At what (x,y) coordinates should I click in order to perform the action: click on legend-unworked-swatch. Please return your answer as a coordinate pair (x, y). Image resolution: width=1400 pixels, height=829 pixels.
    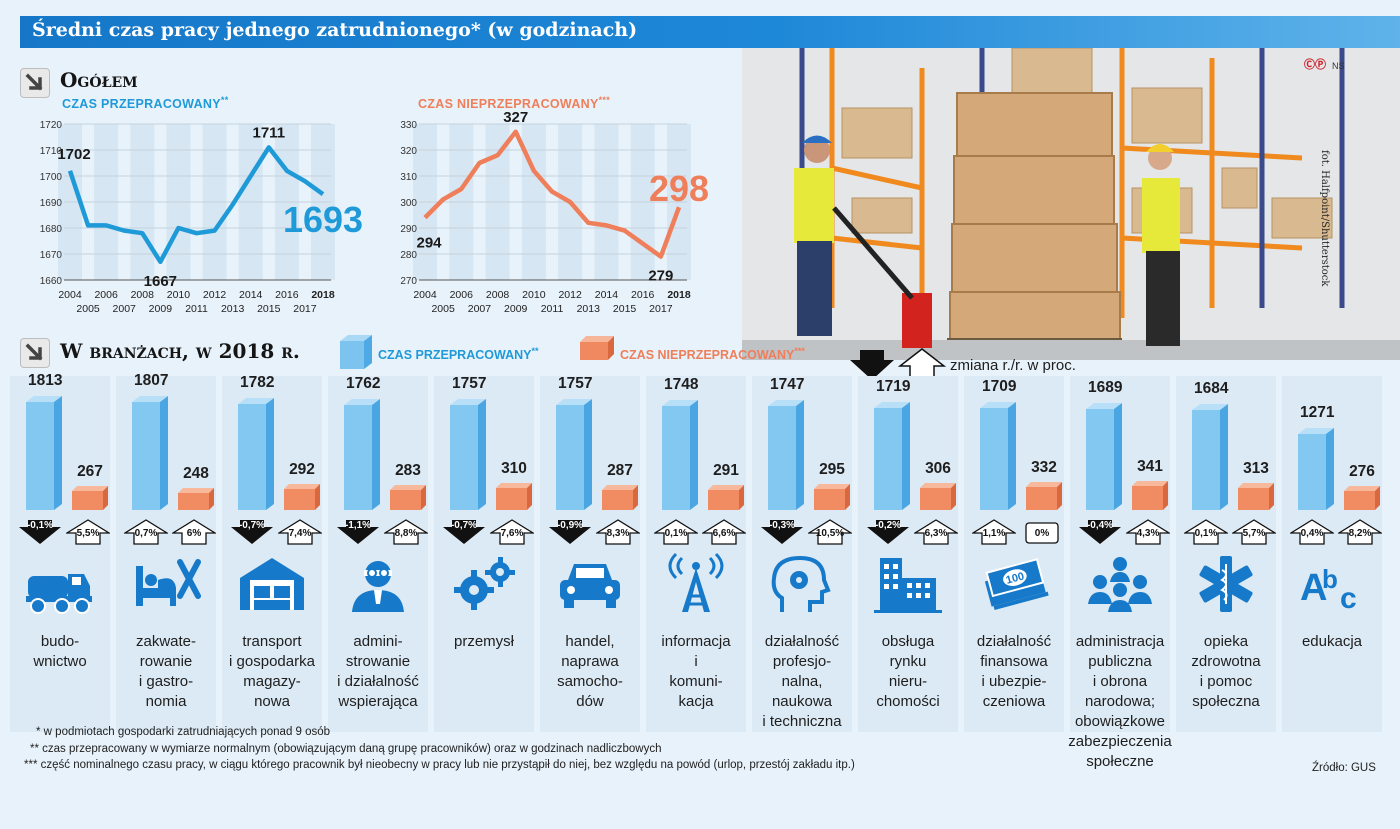
    Looking at the image, I should click on (597, 348).